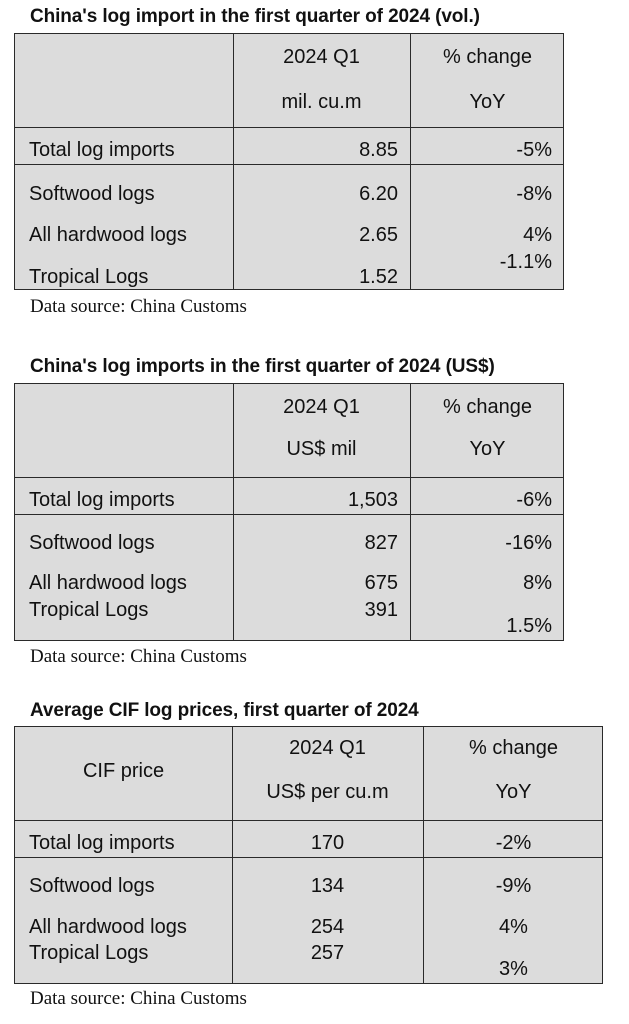 This screenshot has width=629, height=1024. I want to click on table-2-row-softwood-label: Softwood logs, so click(92, 543).